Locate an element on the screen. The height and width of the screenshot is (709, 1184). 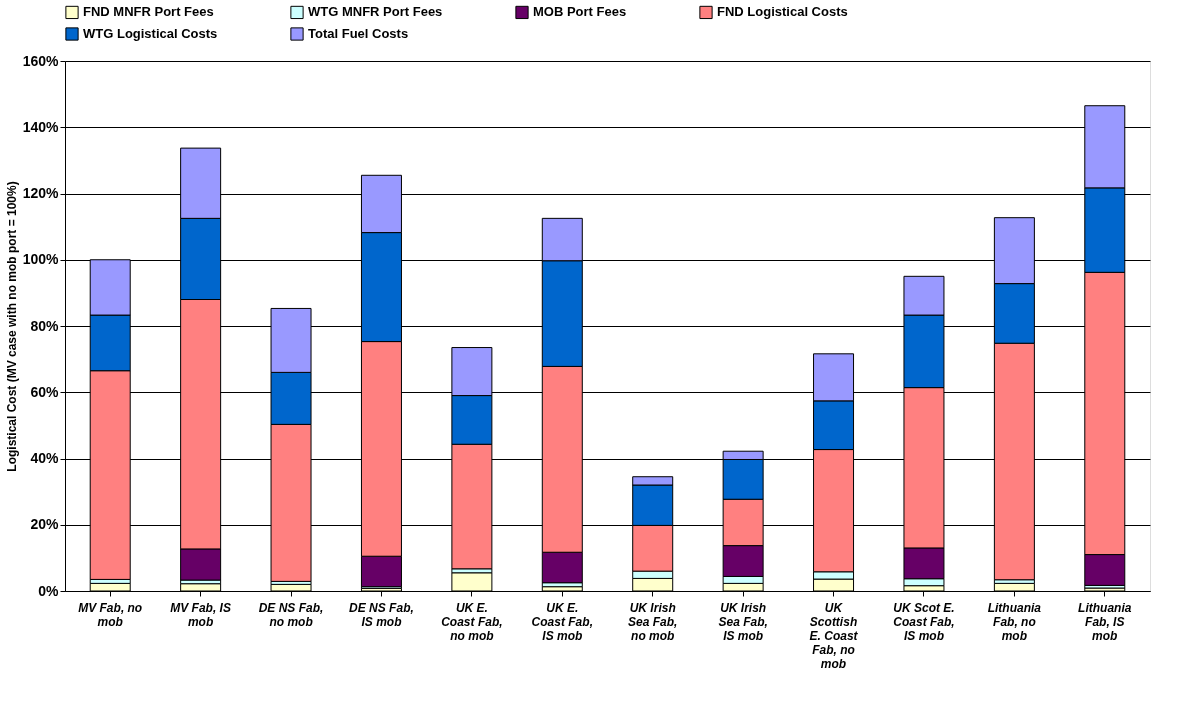
x-tick-label: MV Fab, IS mob is located at coordinates (200, 614).